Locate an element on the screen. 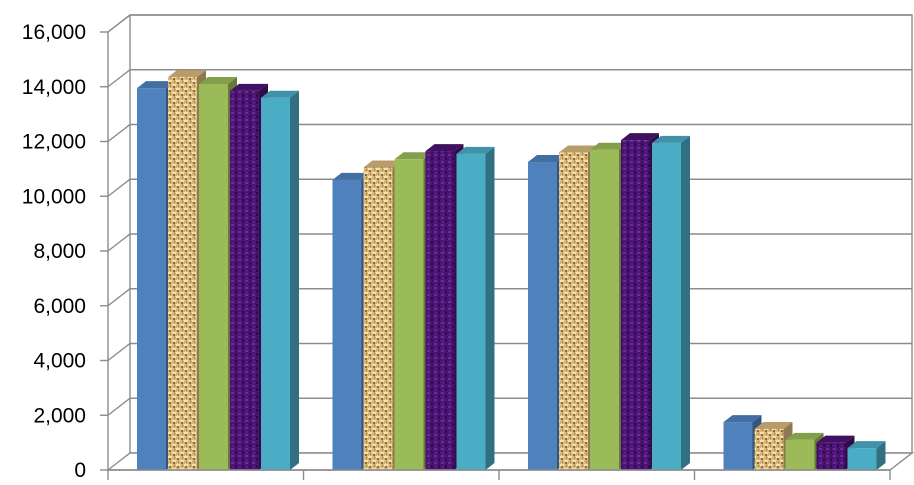 The width and height of the screenshot is (914, 485). y-tick-label: 0 is located at coordinates (80, 470).